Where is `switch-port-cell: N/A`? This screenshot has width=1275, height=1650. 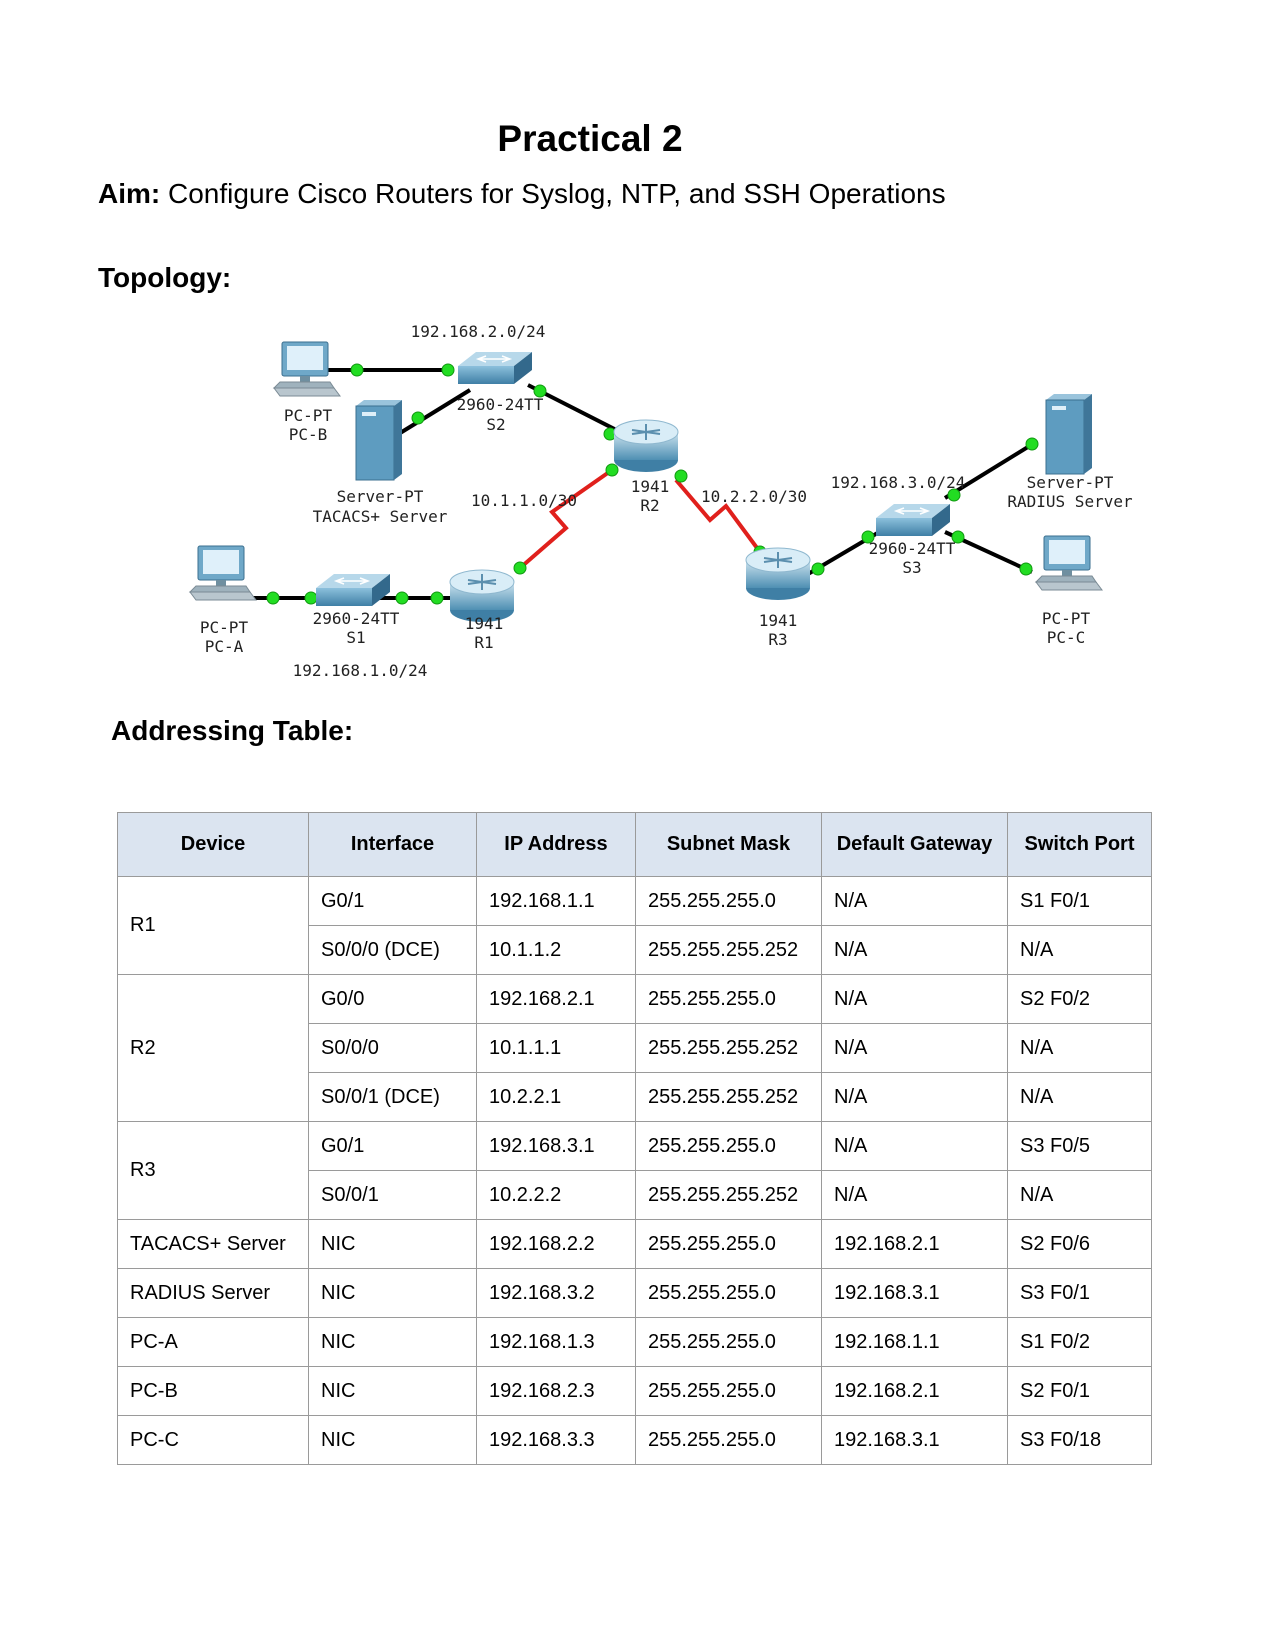 switch-port-cell: N/A is located at coordinates (1079, 1048).